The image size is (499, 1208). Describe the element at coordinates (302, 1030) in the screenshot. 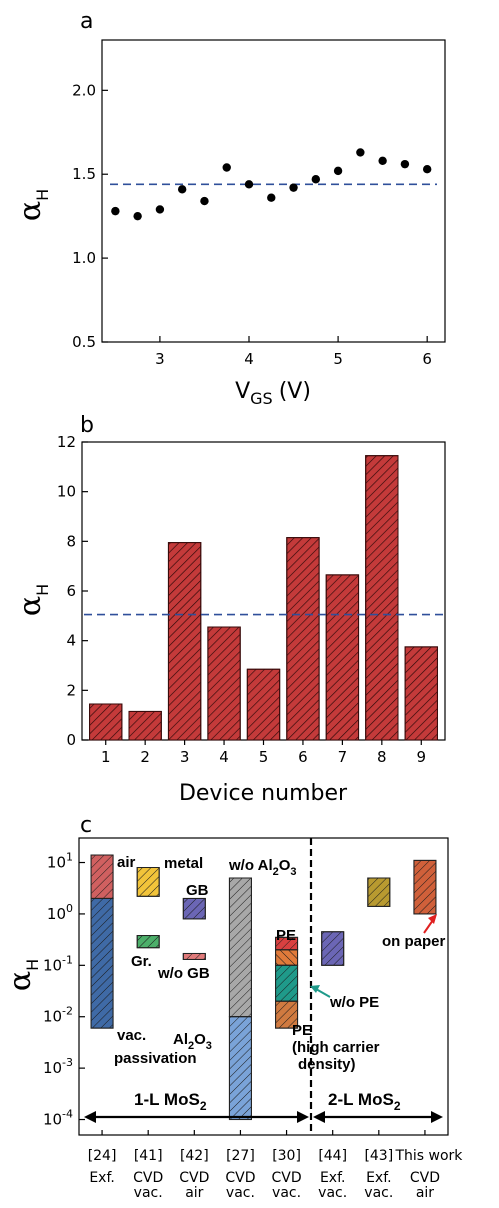

I see `annotation-pe-bottom: PE` at that location.